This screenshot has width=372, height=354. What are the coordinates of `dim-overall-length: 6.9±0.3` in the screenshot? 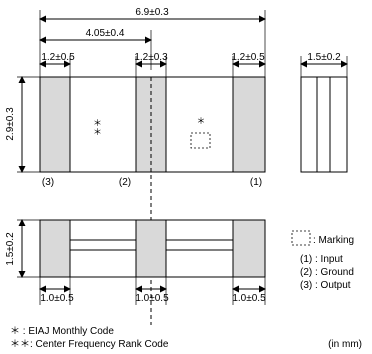 It's located at (152, 12).